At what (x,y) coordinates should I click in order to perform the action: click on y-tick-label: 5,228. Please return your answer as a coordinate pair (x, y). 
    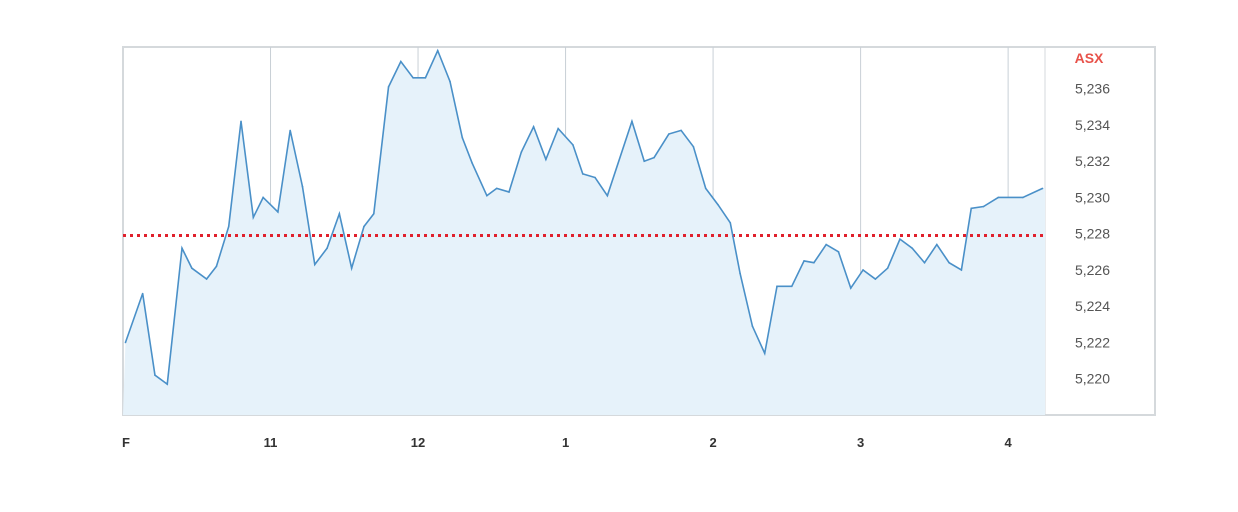
    Looking at the image, I should click on (1092, 234).